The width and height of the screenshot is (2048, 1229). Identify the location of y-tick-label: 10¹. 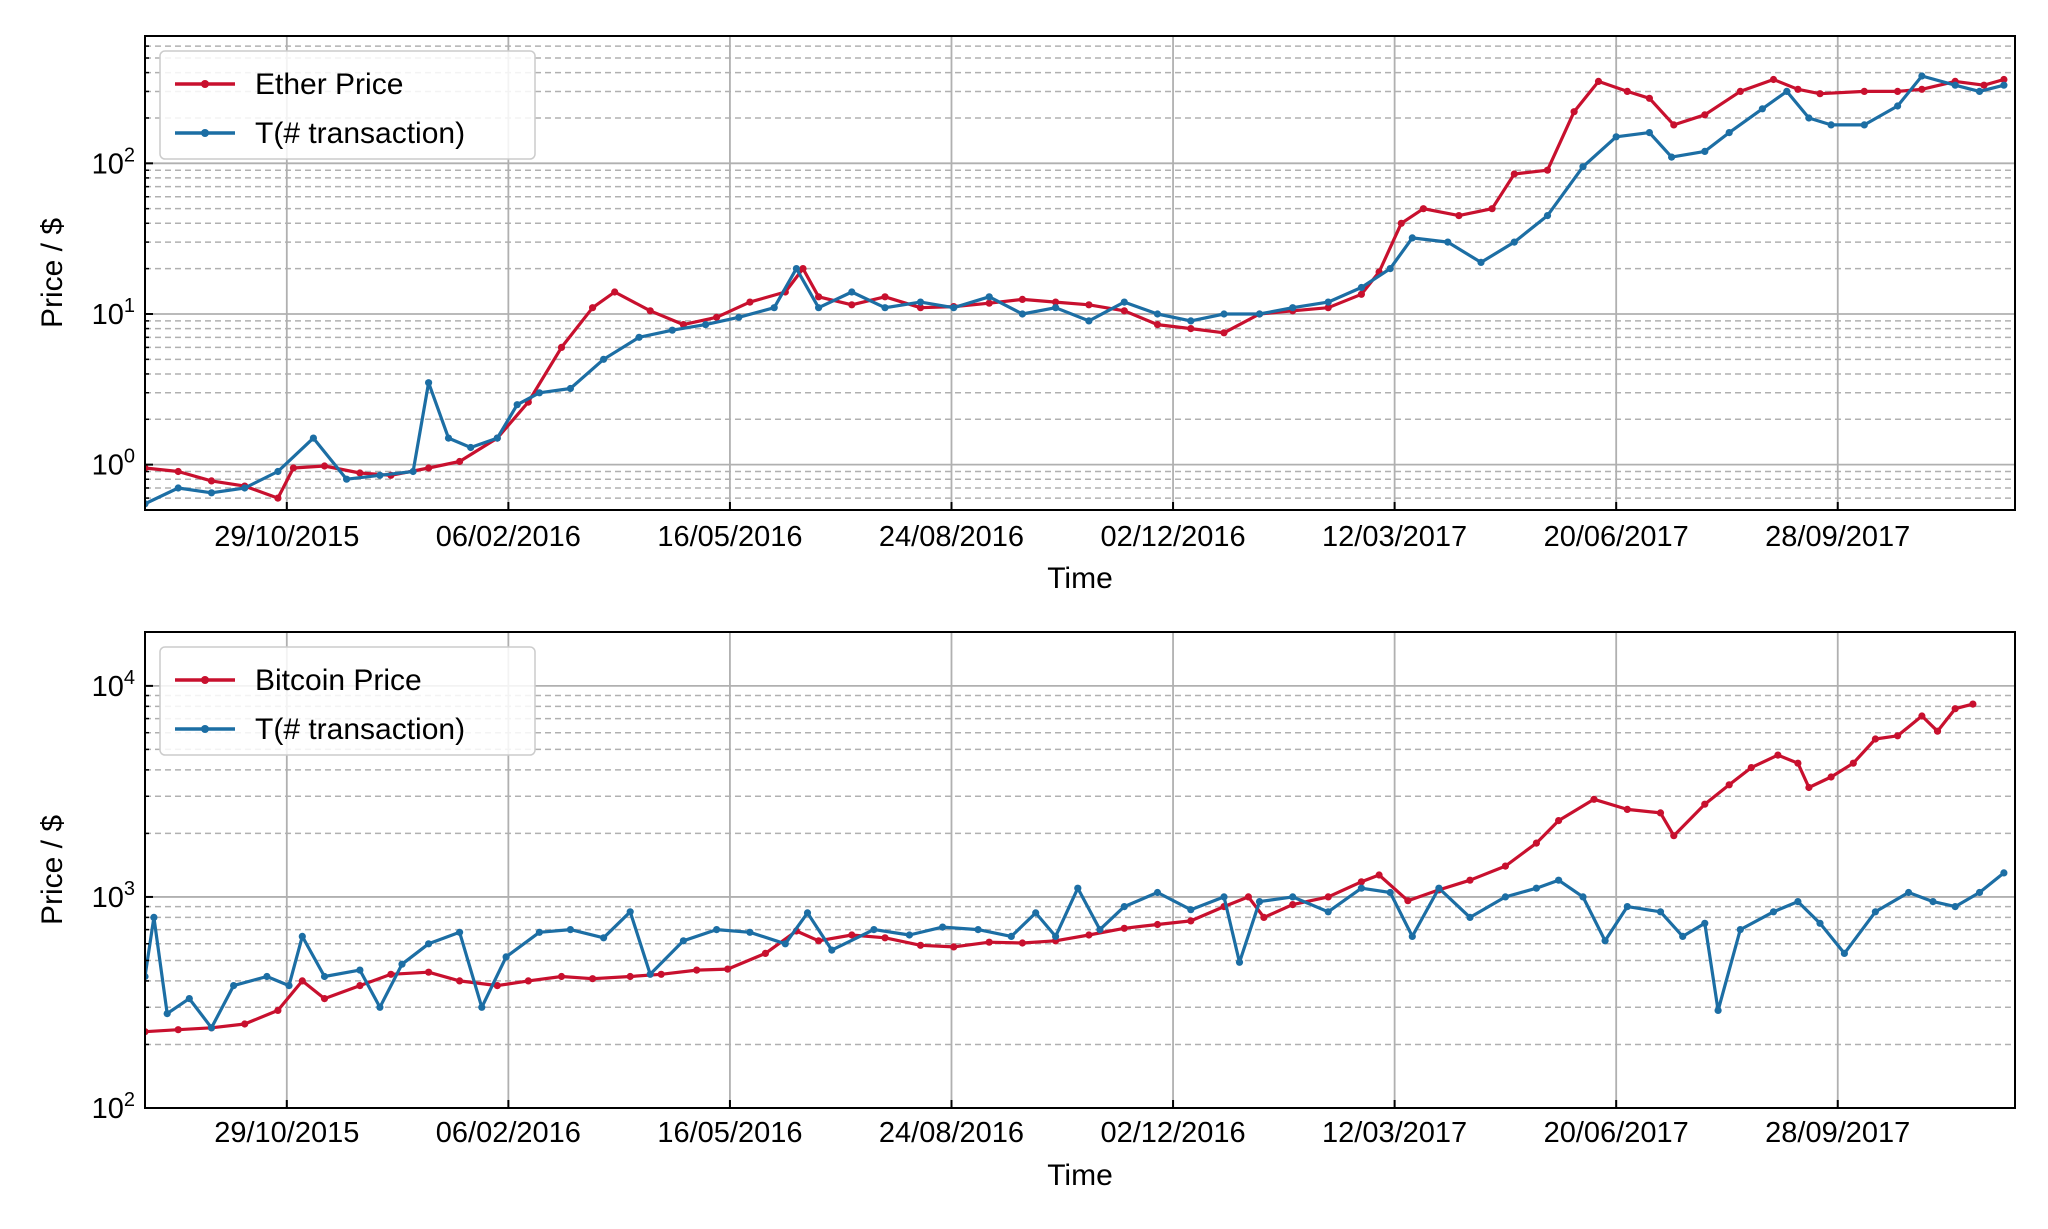
(113, 313).